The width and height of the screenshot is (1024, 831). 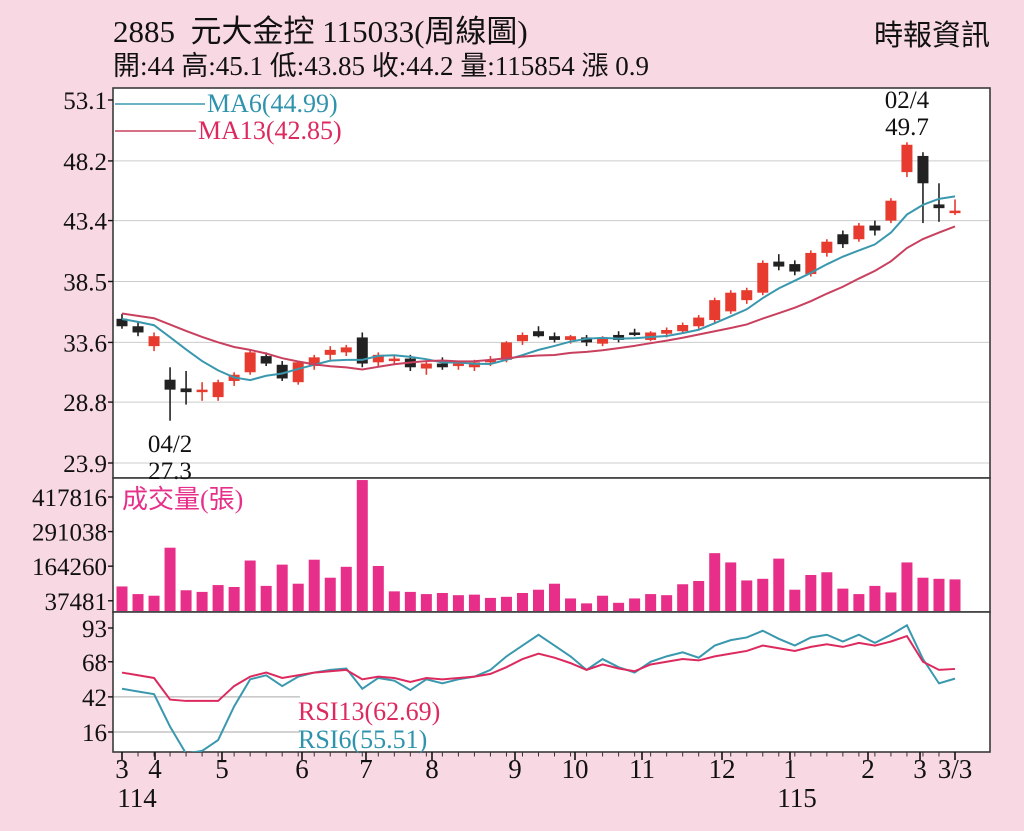 I want to click on y-axis-label: 28.8, so click(x=85, y=403).